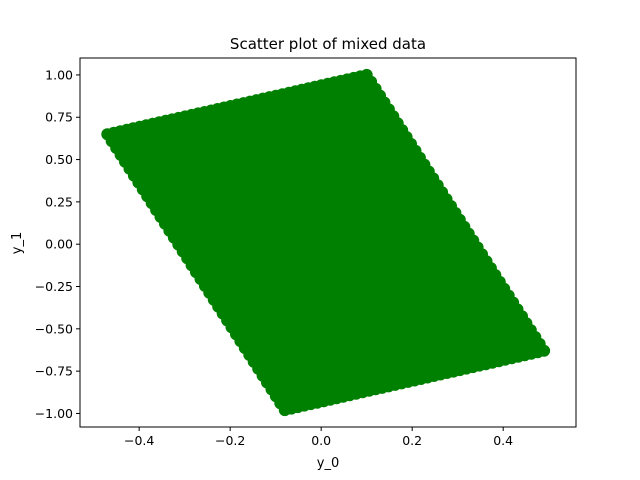 Image resolution: width=640 pixels, height=480 pixels. Describe the element at coordinates (54, 371) in the screenshot. I see `y-tick-label: −0.75` at that location.